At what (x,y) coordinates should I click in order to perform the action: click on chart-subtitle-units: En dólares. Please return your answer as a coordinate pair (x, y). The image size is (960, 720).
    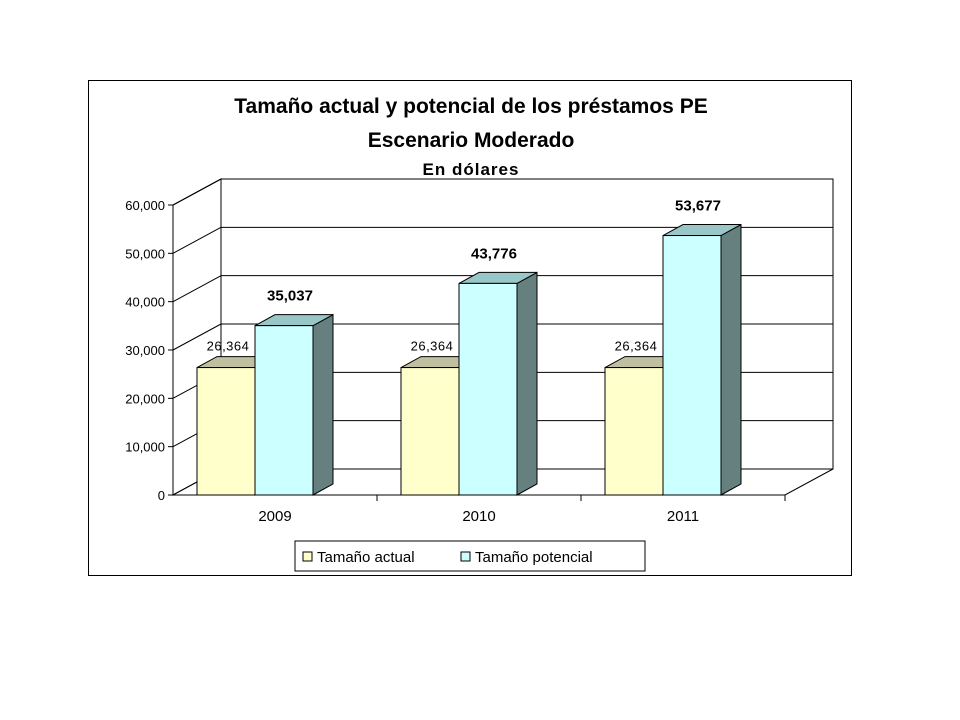
    Looking at the image, I should click on (471, 169).